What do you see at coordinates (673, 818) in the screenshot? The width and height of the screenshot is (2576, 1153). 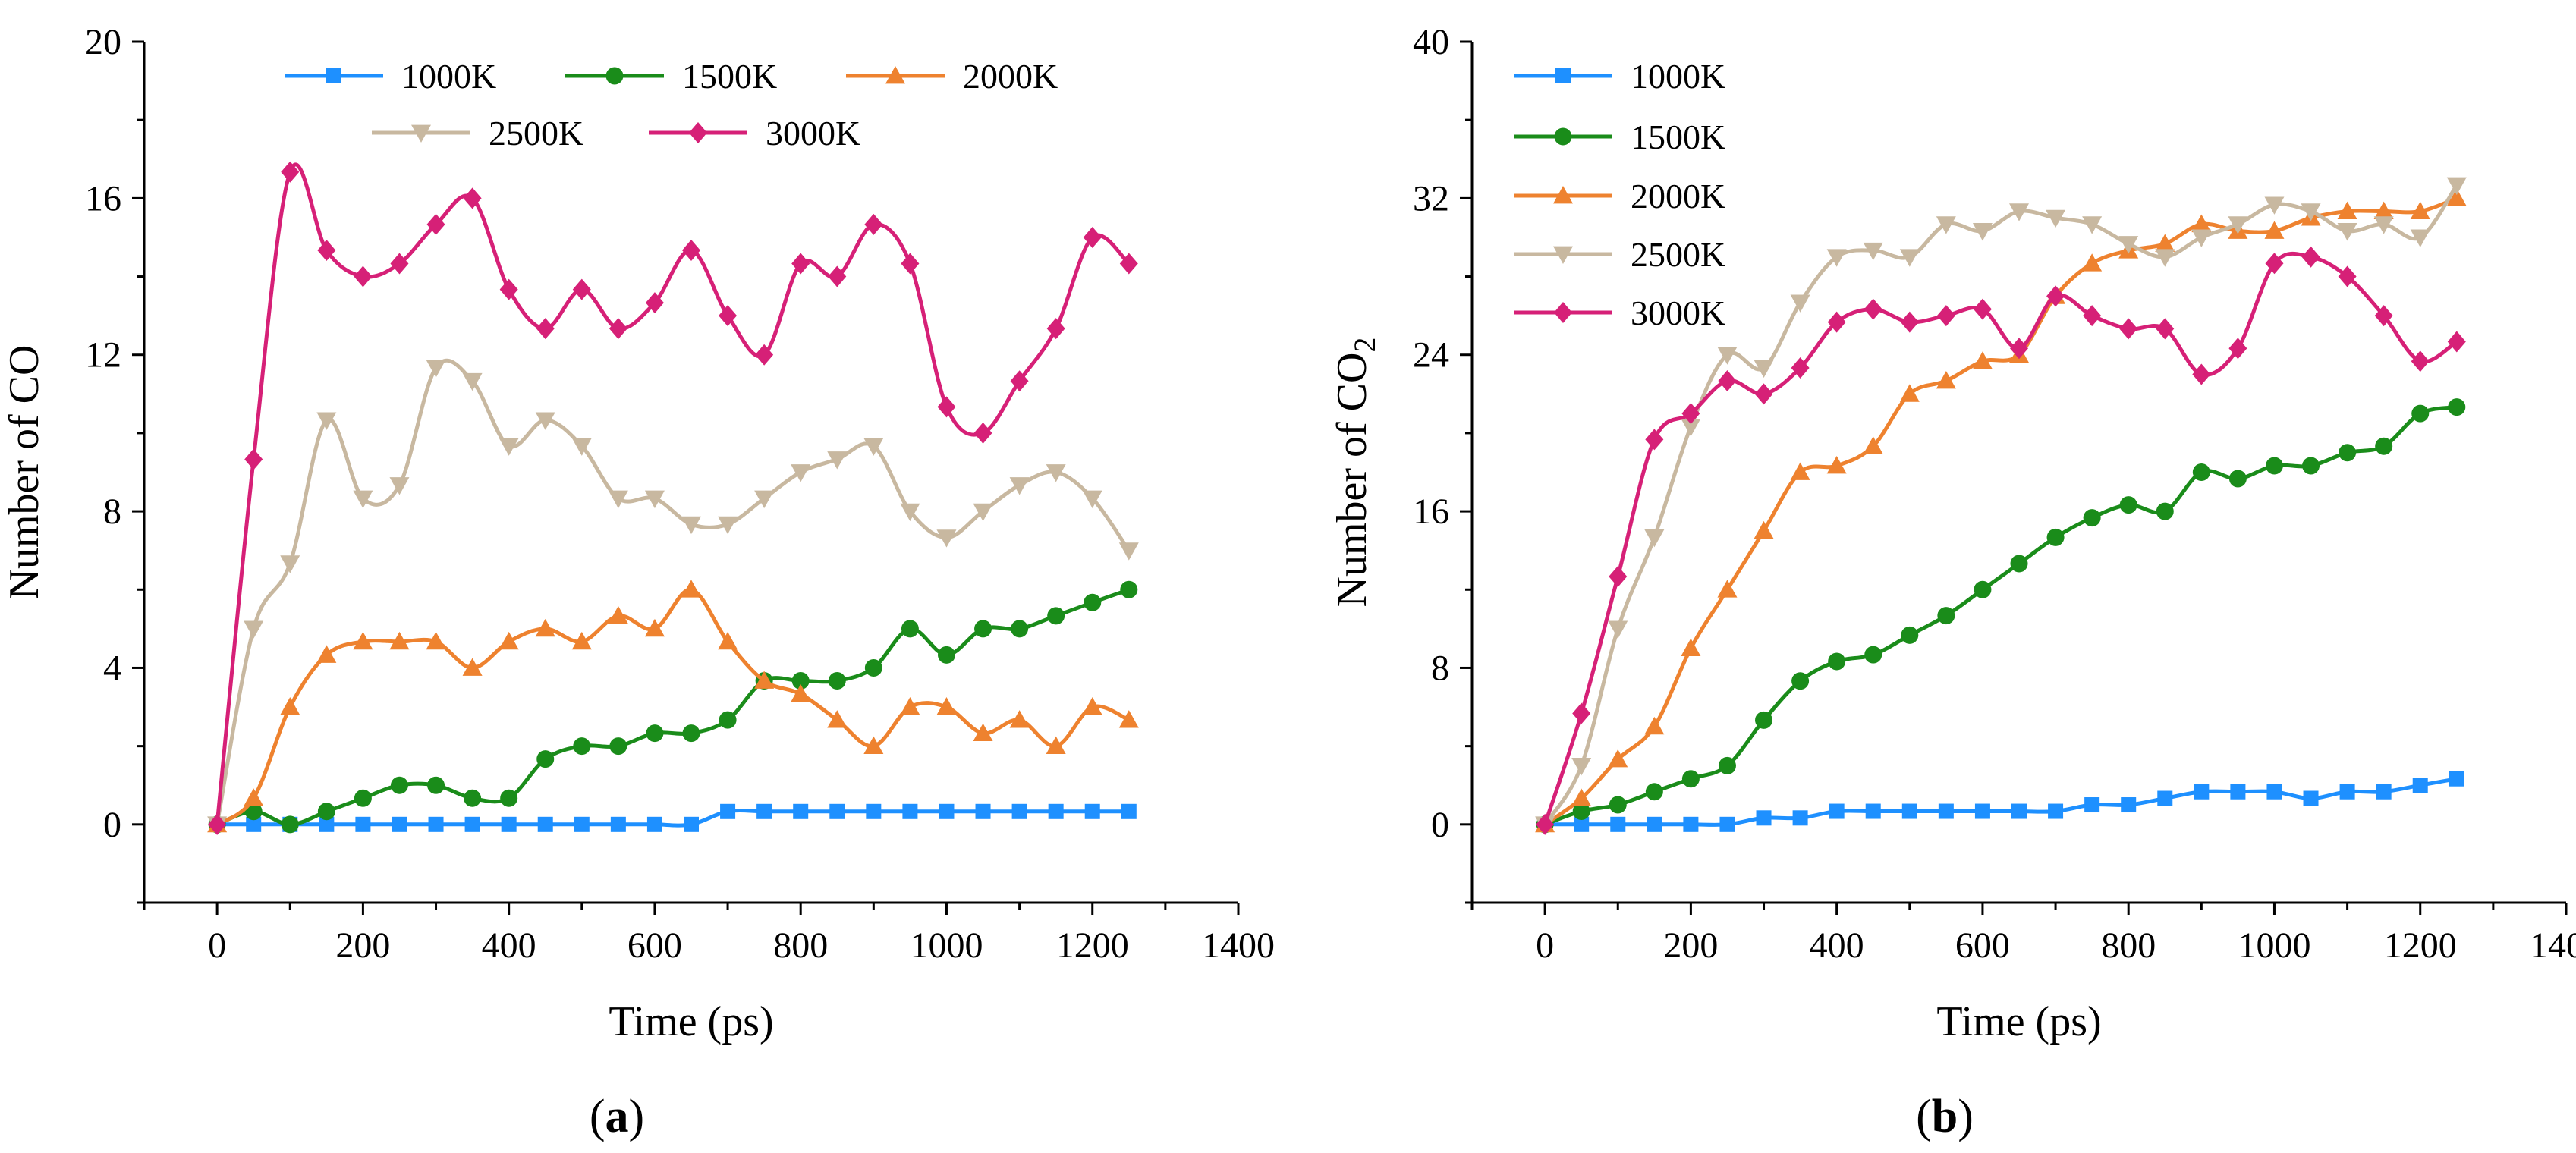 I see `series-line-1000K` at bounding box center [673, 818].